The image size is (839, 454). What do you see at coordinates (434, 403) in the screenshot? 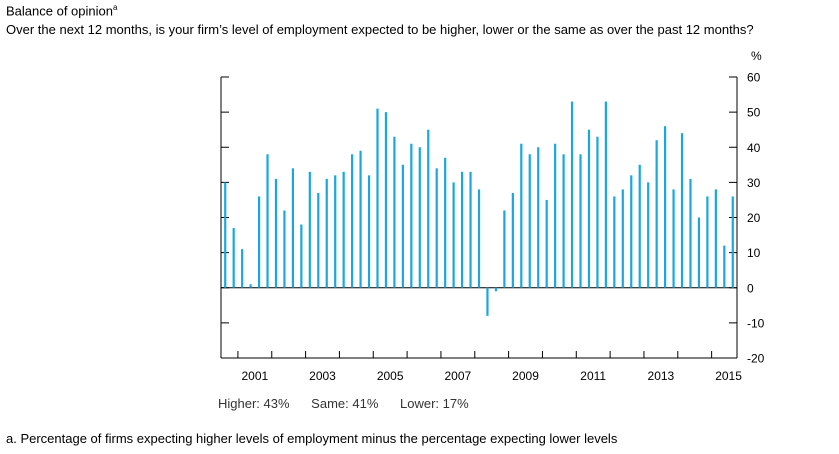
I see `summary-lower: Lower: 17%` at bounding box center [434, 403].